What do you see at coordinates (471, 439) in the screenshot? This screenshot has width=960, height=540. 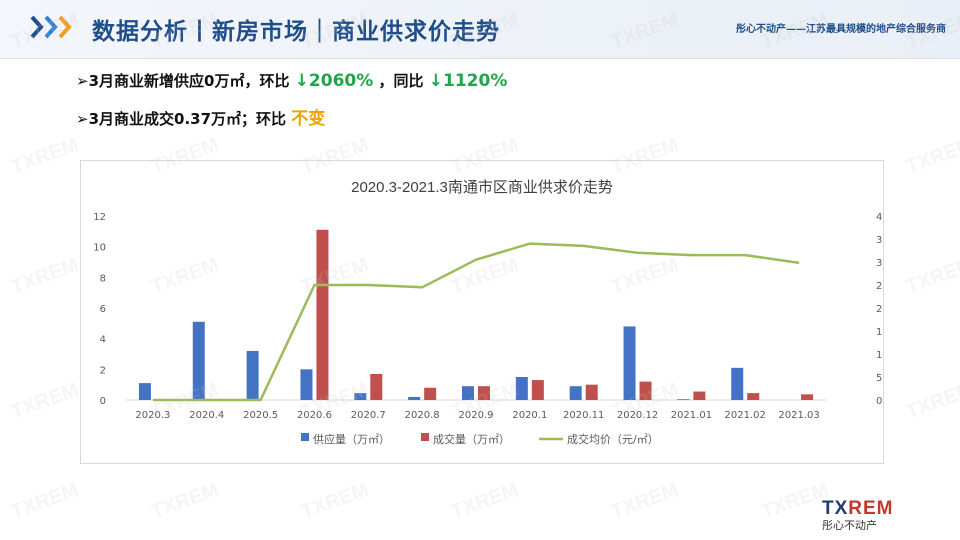 I see `legend-label: 成交量（万㎡）` at bounding box center [471, 439].